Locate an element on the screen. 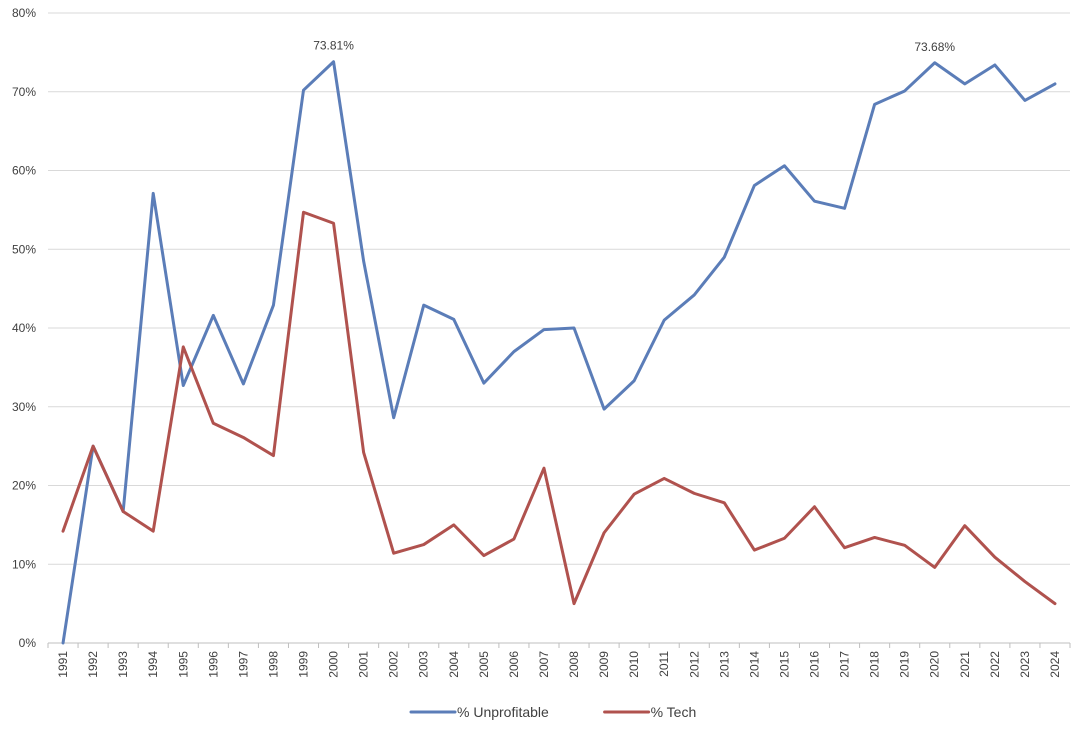 This screenshot has height=729, width=1078. y-tick-label: 40% is located at coordinates (24, 328).